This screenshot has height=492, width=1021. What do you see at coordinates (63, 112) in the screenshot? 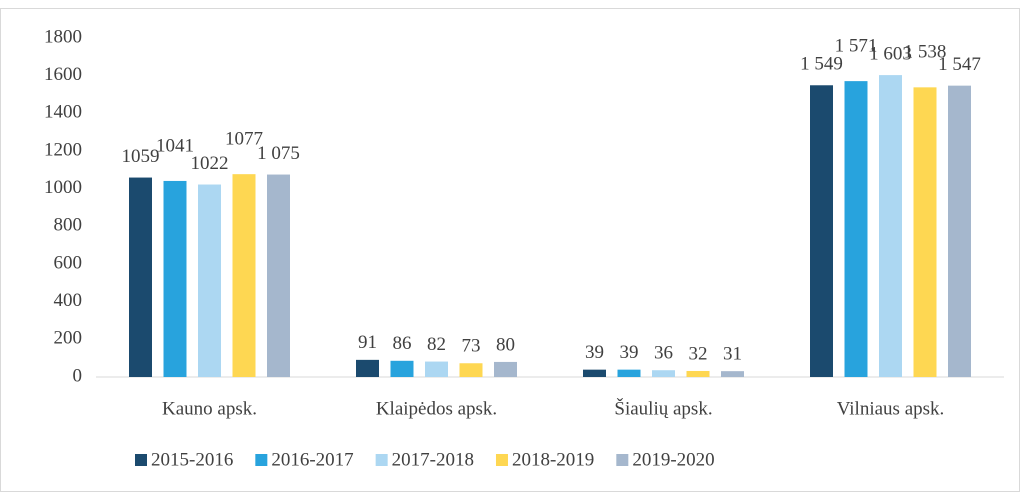
I see `y-tick-label: 1400` at bounding box center [63, 112].